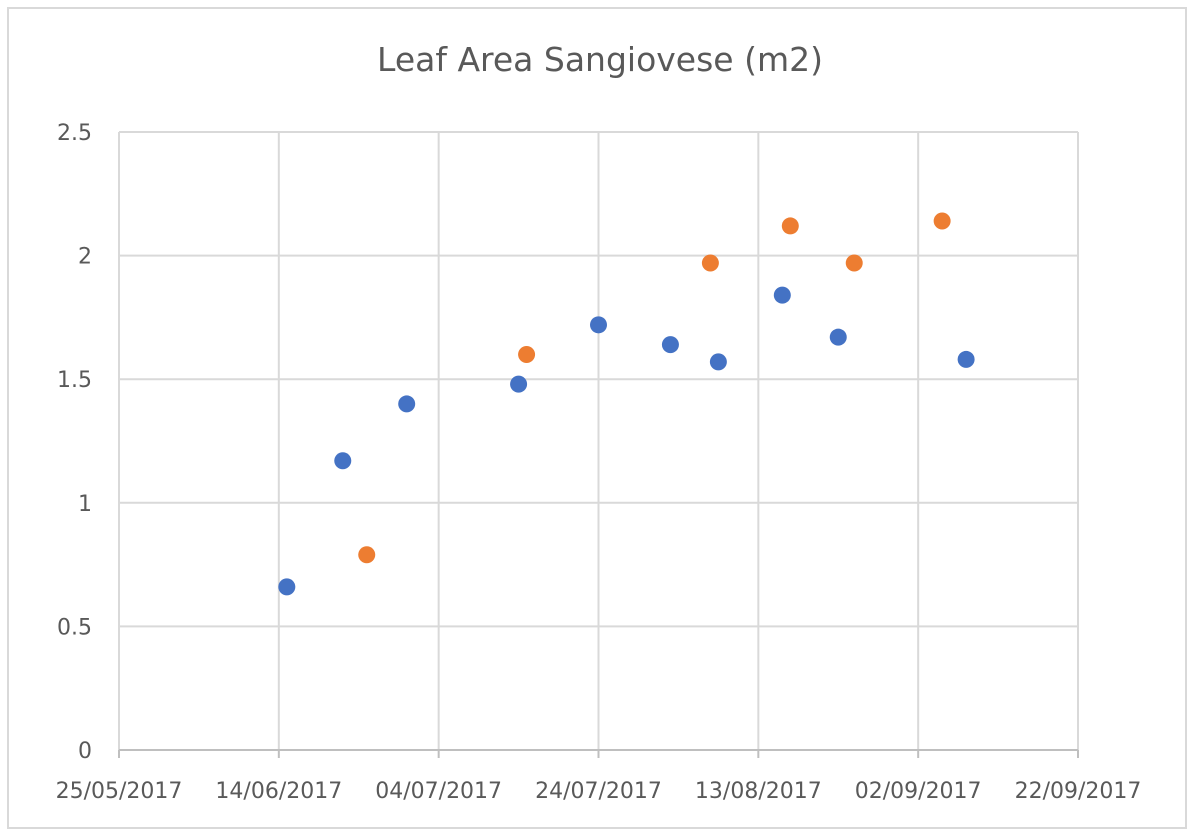 This screenshot has width=1200, height=838. What do you see at coordinates (600, 59) in the screenshot?
I see `chart-title: Leaf Area Sangiovese (m2)` at bounding box center [600, 59].